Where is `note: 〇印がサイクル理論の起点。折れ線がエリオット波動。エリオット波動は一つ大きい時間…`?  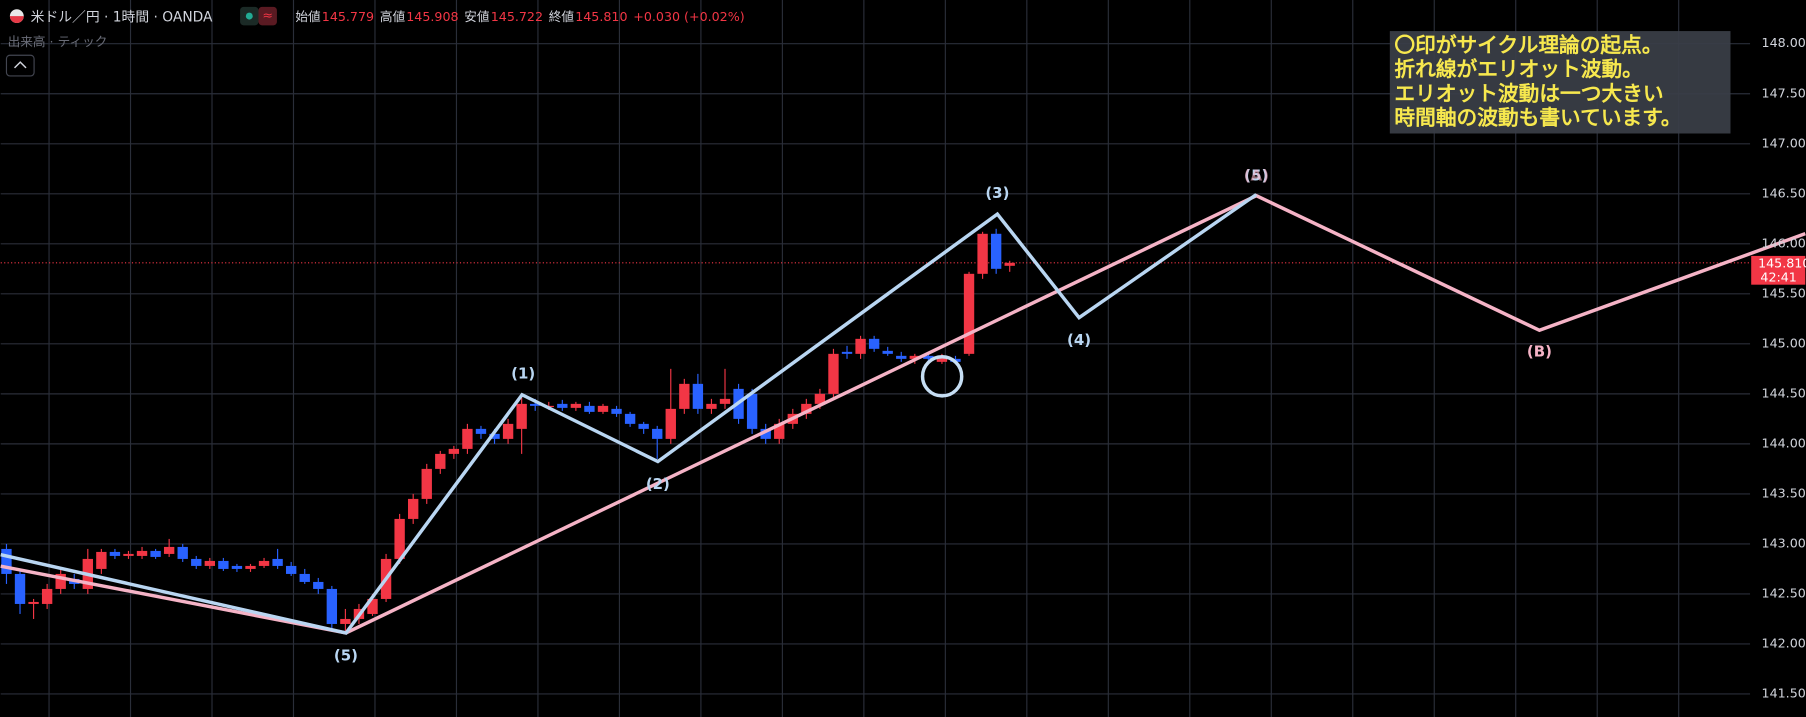
note: 〇印がサイクル理論の起点。折れ線がエリオット波動。エリオット波動は一つ大きい時間… is located at coordinates (1537, 81).